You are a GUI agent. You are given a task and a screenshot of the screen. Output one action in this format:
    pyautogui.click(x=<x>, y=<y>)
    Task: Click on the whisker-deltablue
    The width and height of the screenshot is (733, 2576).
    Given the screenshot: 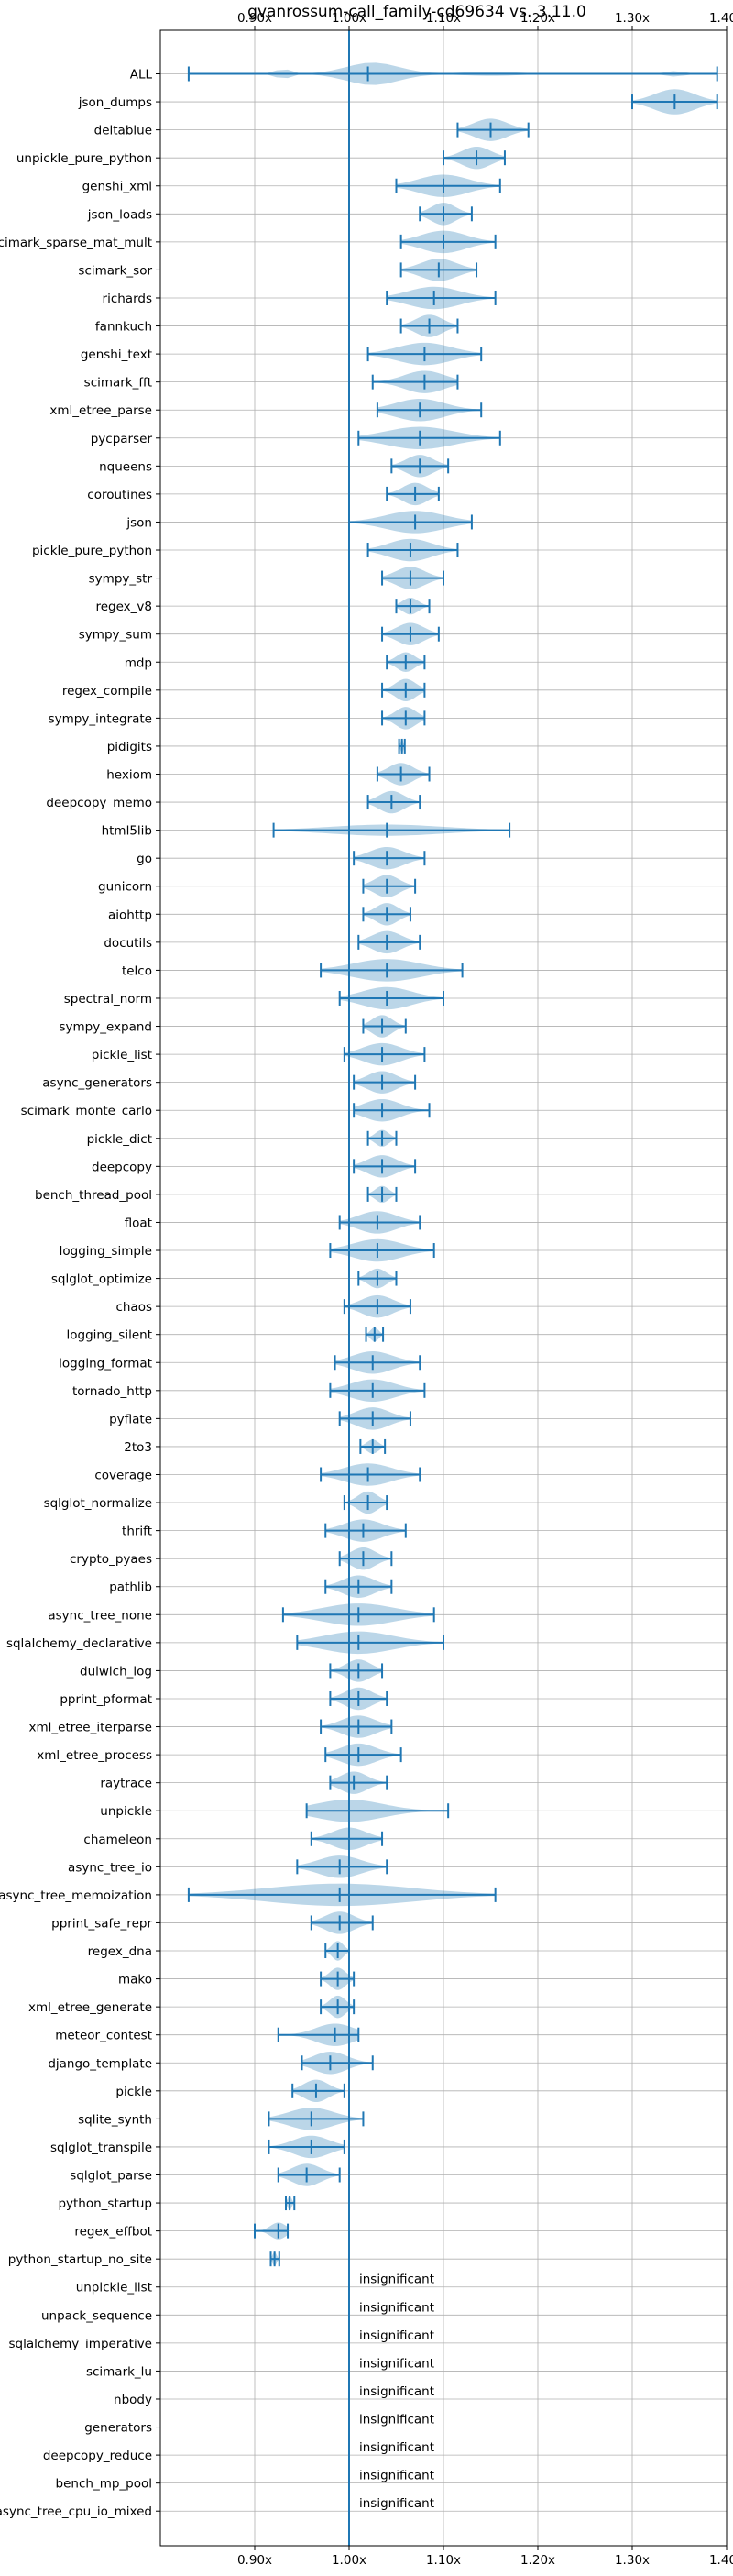 What is the action you would take?
    pyautogui.click(x=493, y=130)
    